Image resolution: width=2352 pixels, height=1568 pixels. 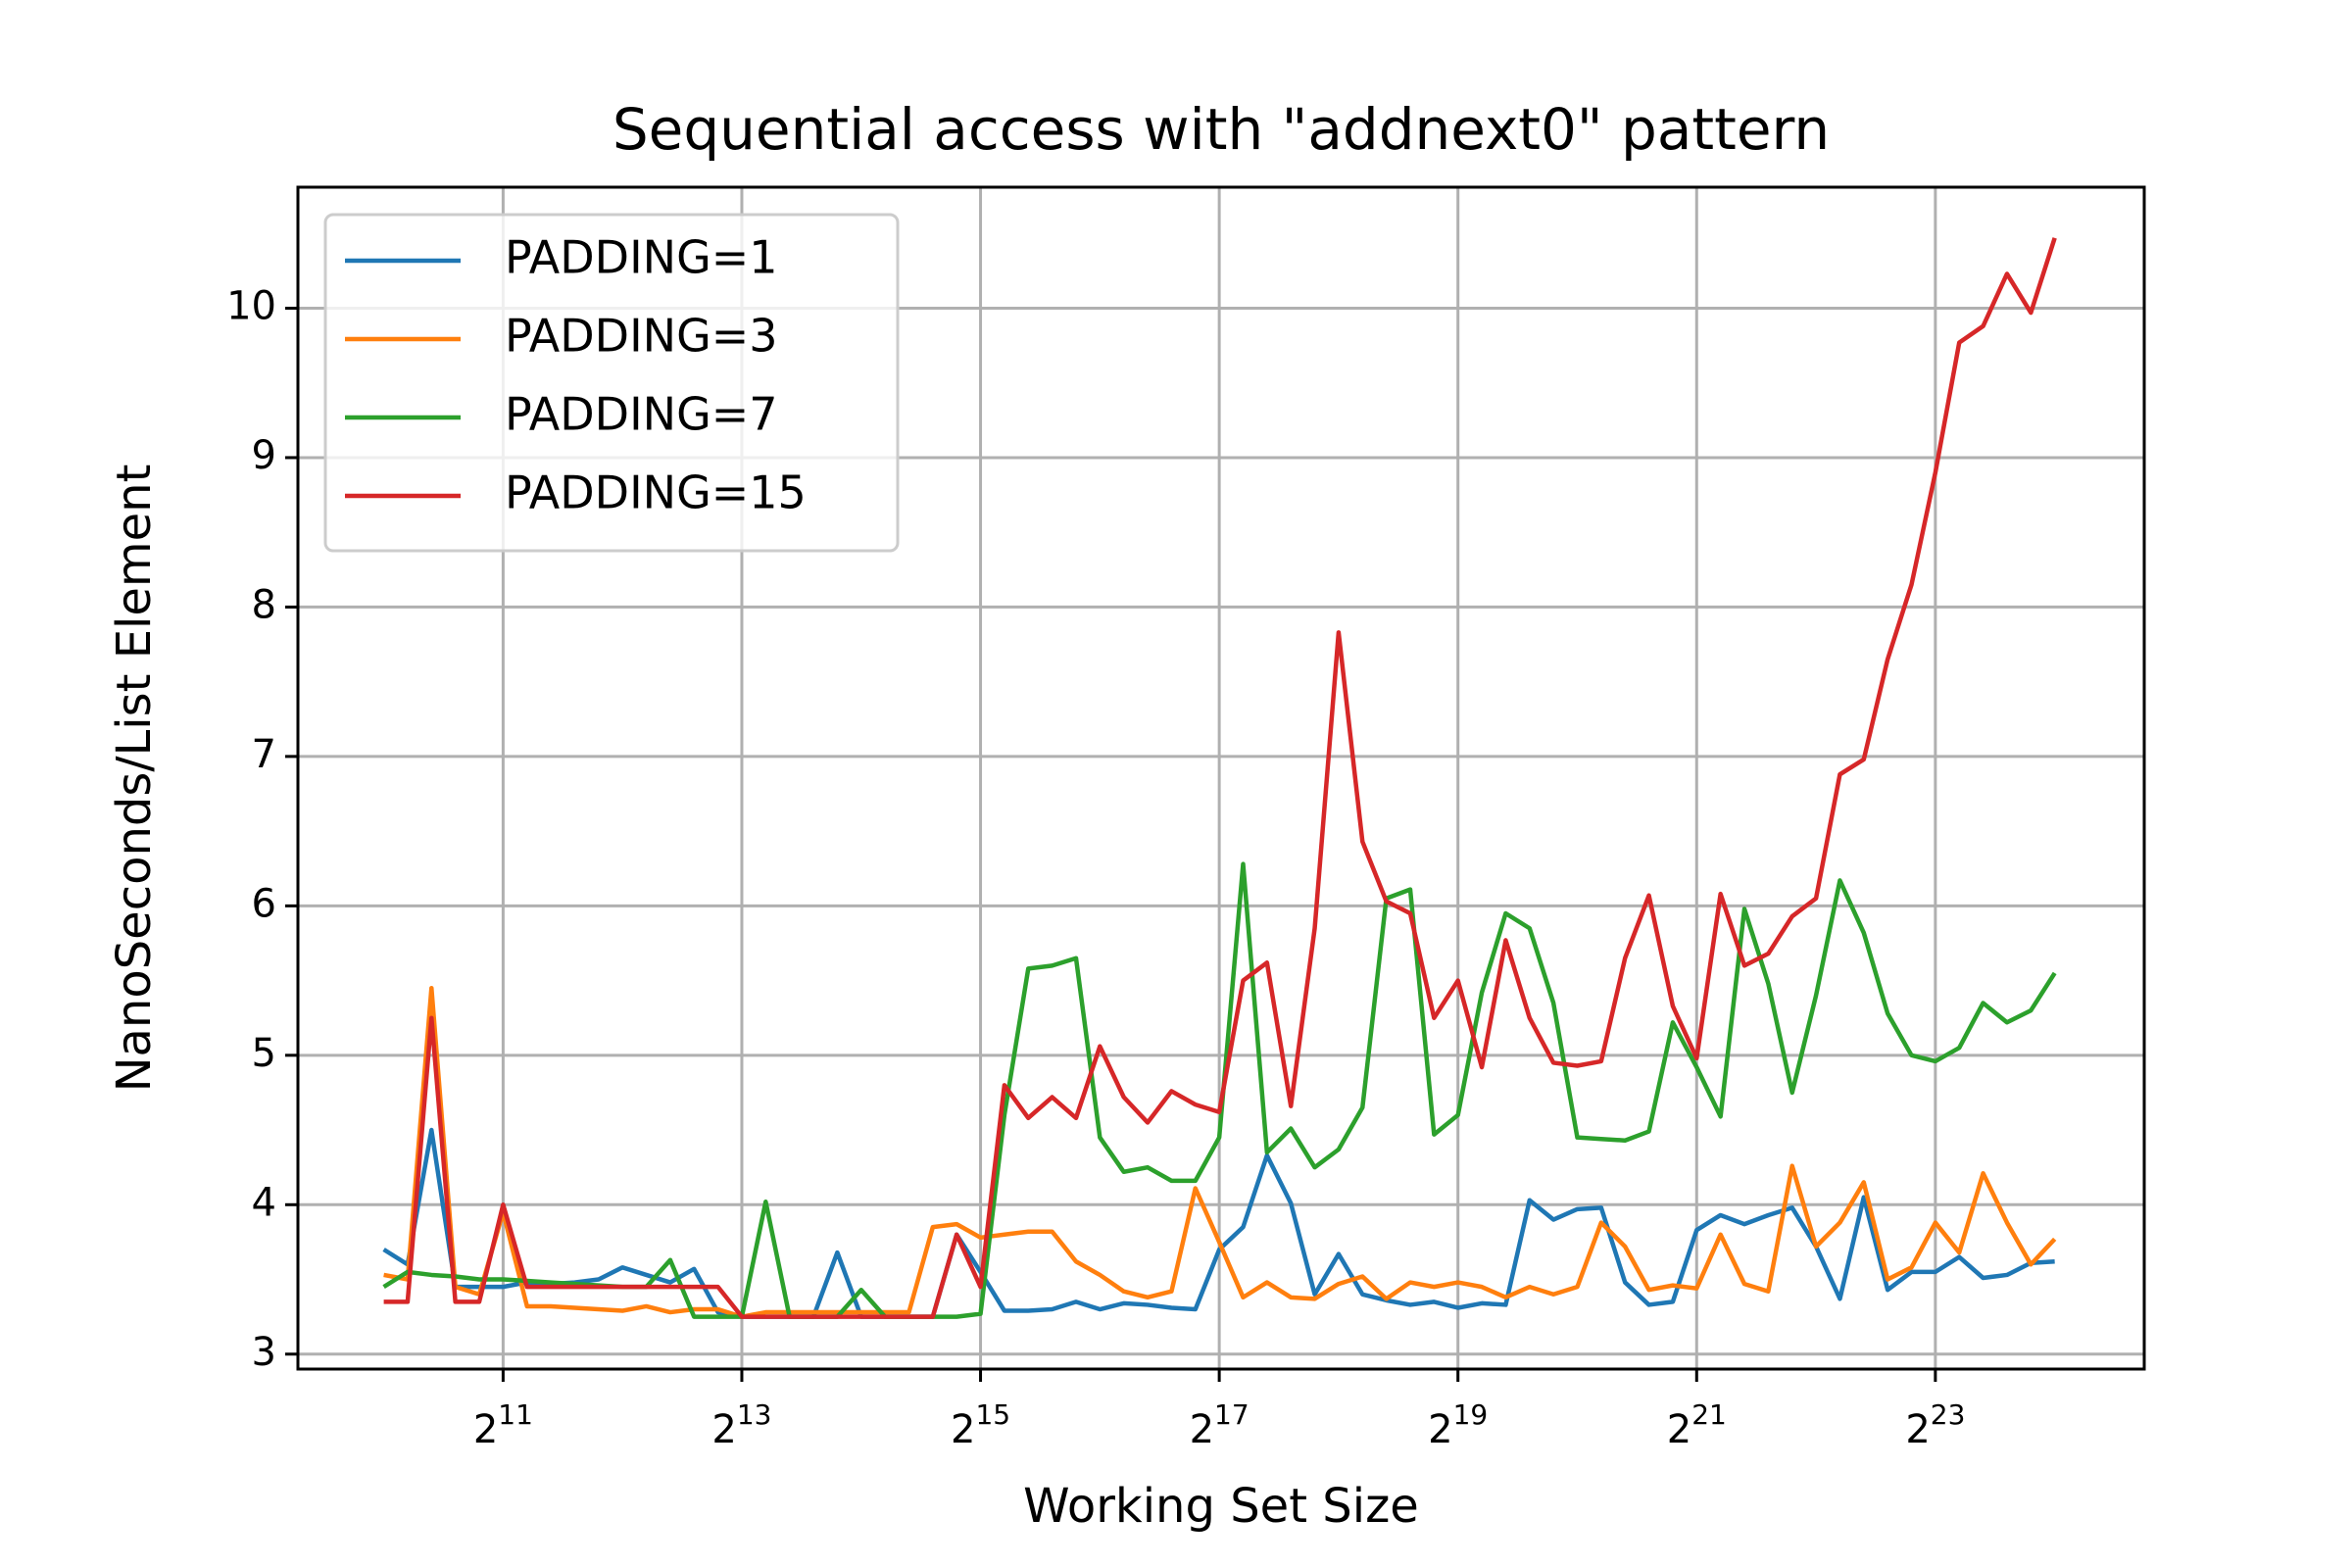 What do you see at coordinates (251, 305) in the screenshot?
I see `y-tick-label: 10` at bounding box center [251, 305].